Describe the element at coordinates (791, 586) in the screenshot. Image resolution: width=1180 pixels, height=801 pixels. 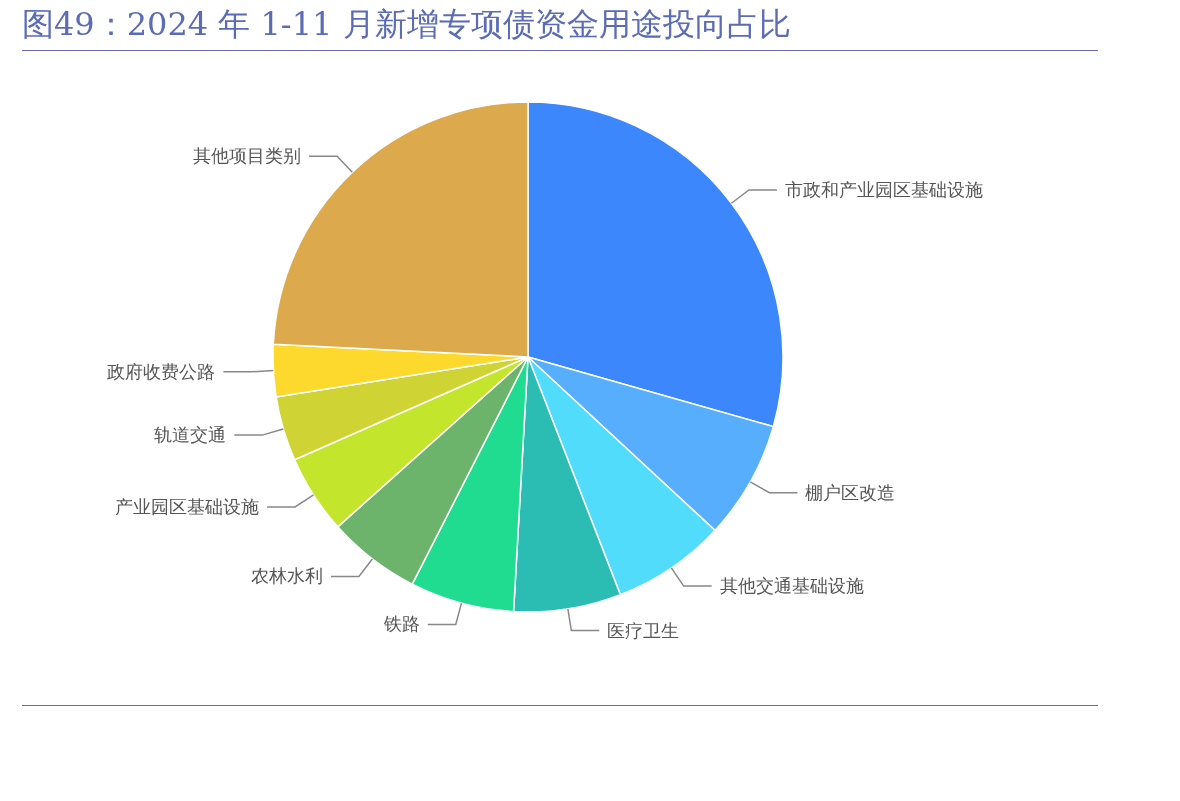
I see `slice-label: 其他交通基础设施` at that location.